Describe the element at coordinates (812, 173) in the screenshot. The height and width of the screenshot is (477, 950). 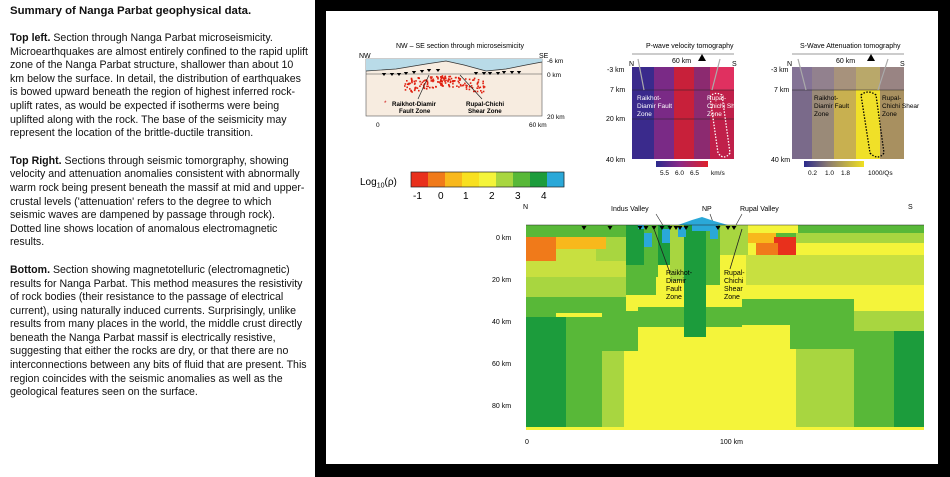
I see `swave-scale-0-2: 0.2` at that location.